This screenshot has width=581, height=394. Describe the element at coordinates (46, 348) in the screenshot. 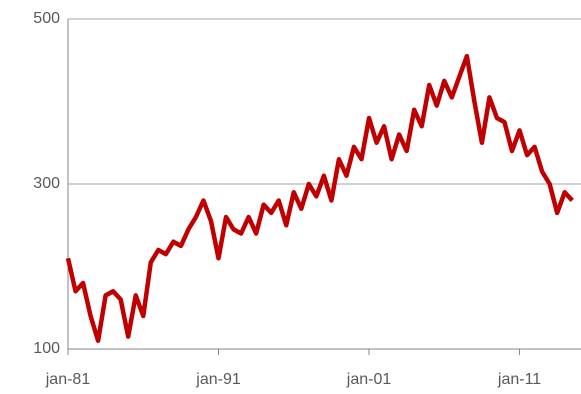

I see `y-tick-label: 100` at that location.